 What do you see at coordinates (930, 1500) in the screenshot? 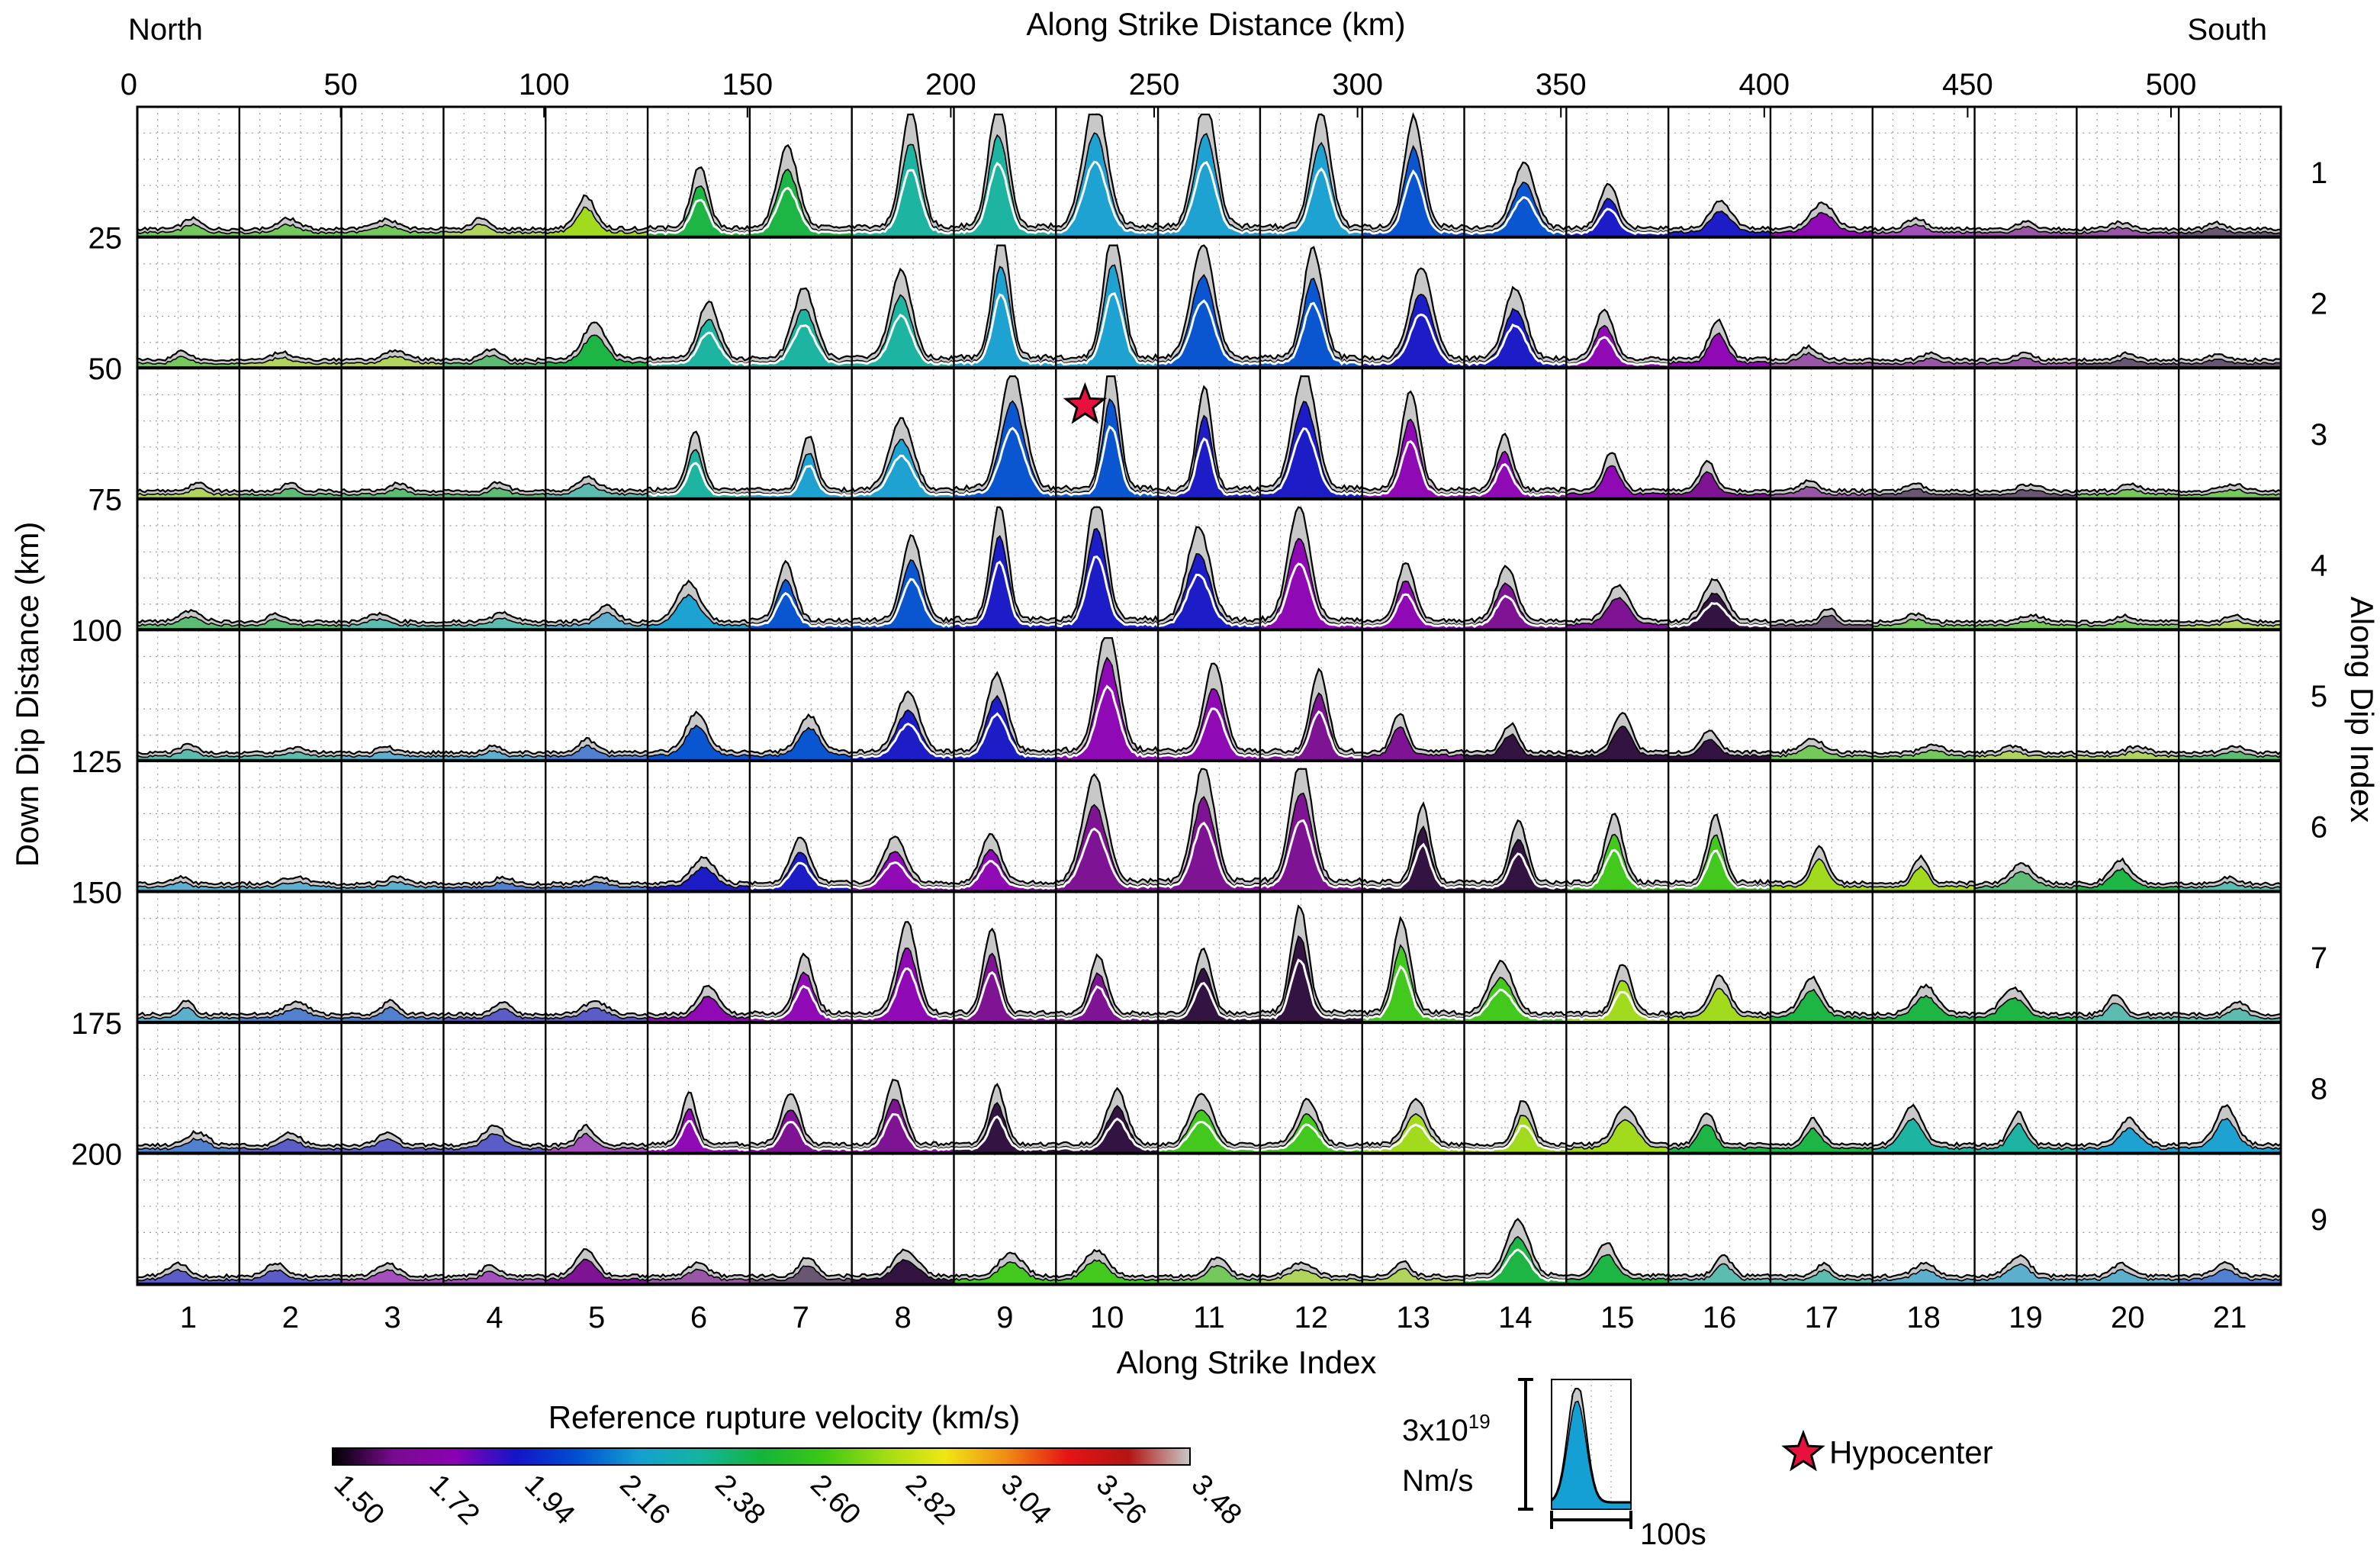
I see `colorbar-tick-label: 2.82` at bounding box center [930, 1500].